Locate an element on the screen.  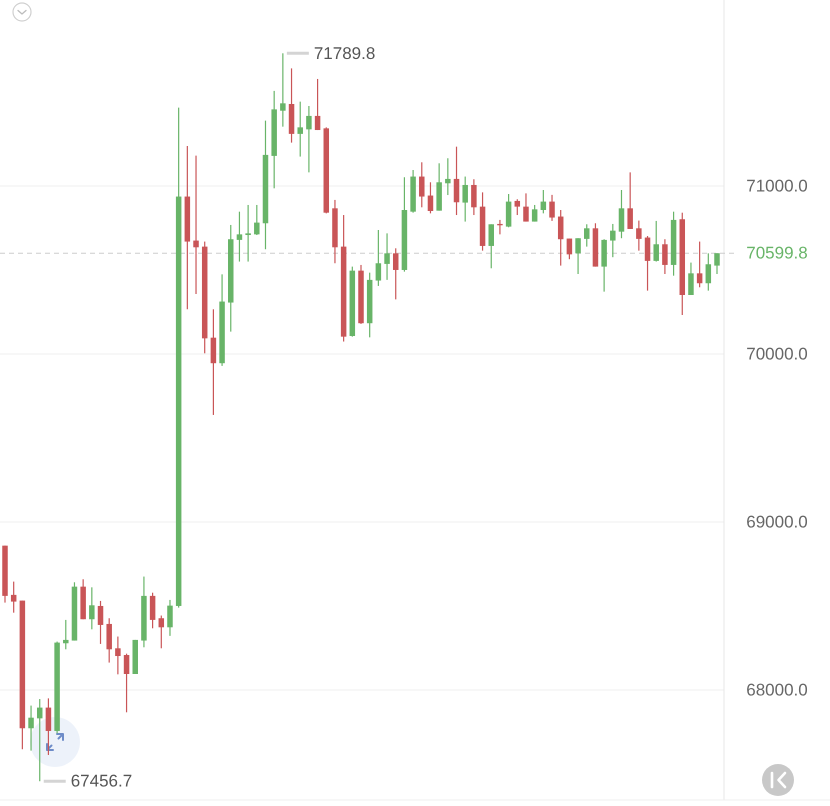
y-tick-label: 70000.0 is located at coordinates (777, 354).